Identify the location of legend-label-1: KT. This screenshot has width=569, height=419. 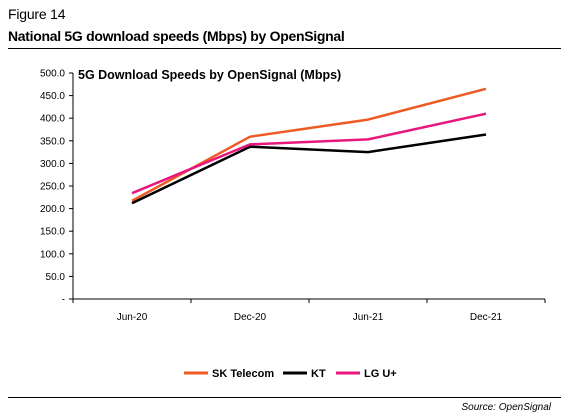
(318, 374).